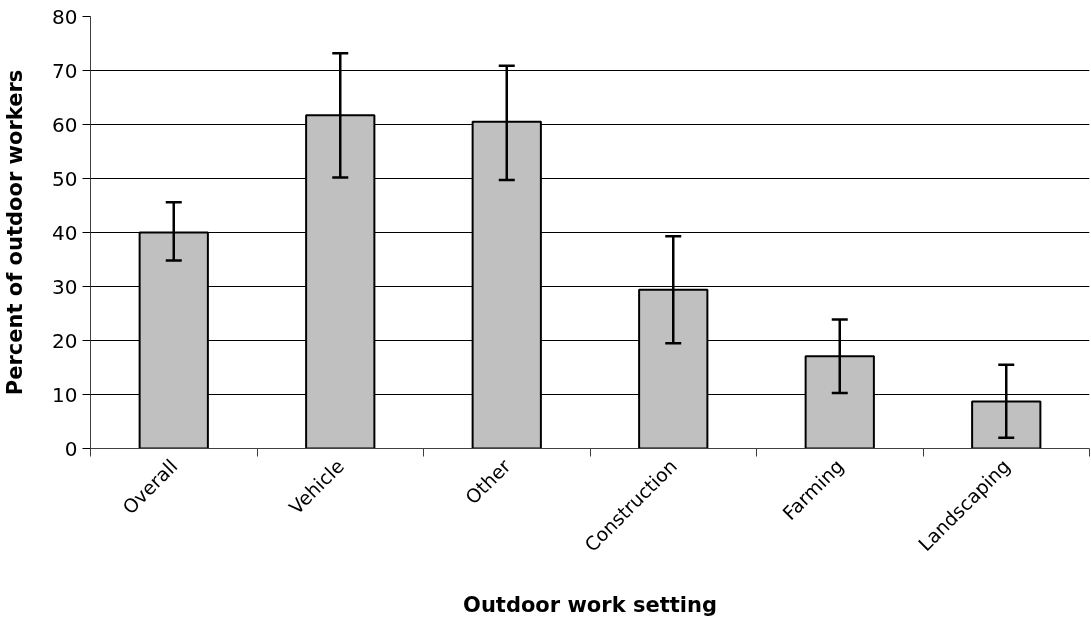  What do you see at coordinates (65, 232) in the screenshot?
I see `y-tick-label: 40` at bounding box center [65, 232].